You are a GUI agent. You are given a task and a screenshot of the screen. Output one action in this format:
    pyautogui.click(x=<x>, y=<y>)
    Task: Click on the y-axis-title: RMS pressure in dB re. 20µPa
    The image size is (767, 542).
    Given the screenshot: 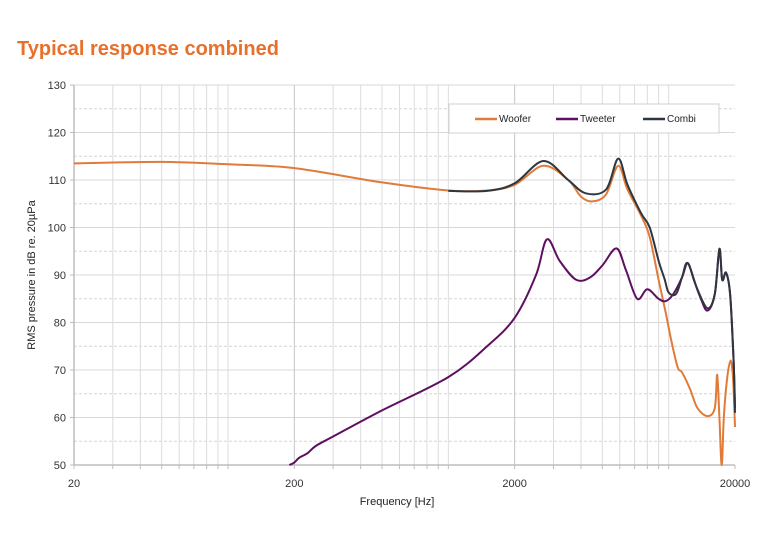 What is the action you would take?
    pyautogui.click(x=32, y=274)
    